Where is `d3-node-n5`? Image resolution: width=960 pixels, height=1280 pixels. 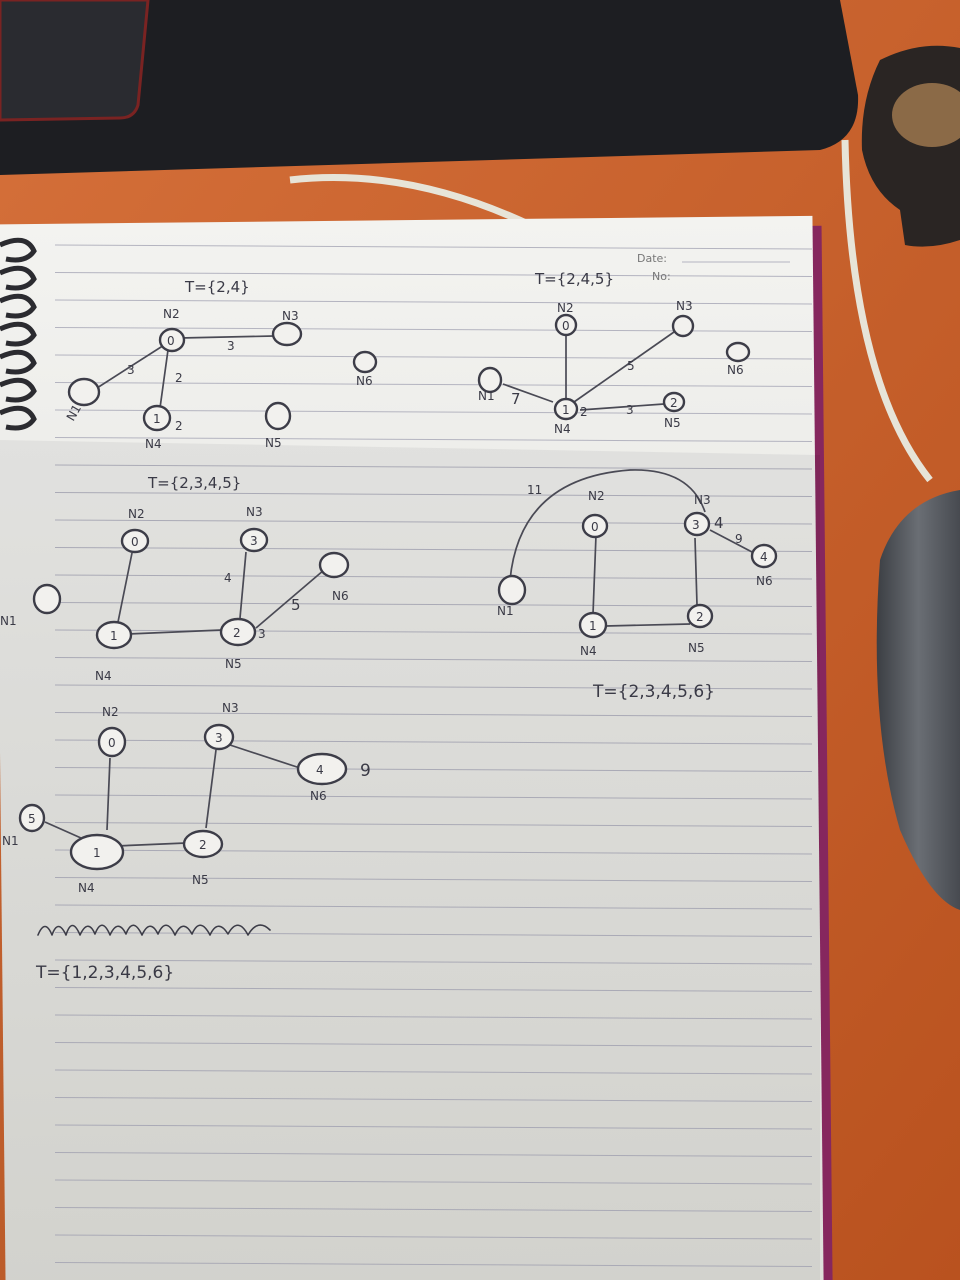
d3-node-n5 is located at coordinates (238, 632).